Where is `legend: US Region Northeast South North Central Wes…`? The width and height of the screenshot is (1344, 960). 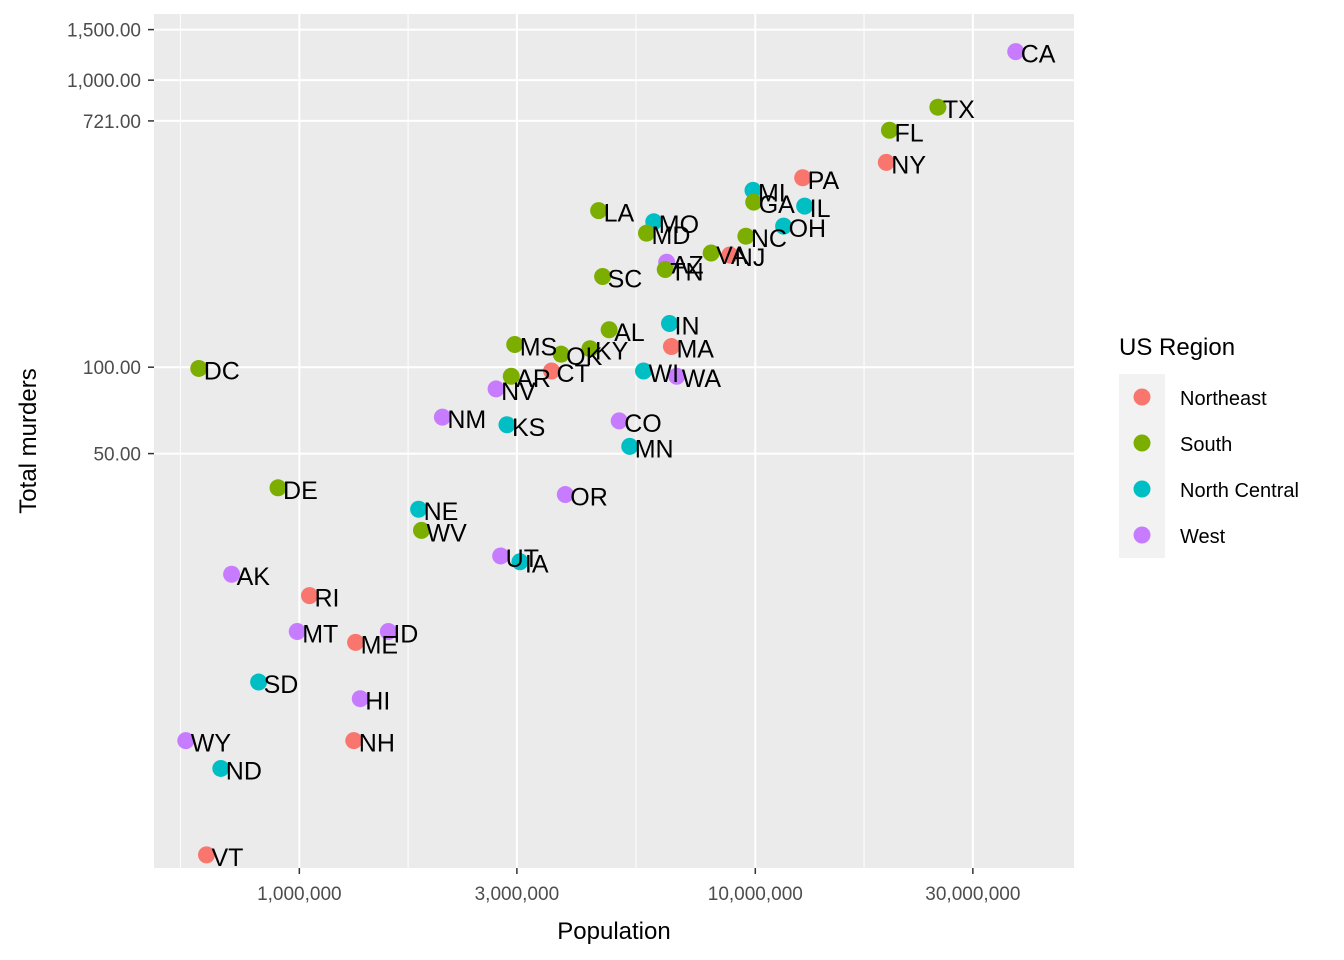 legend: US Region Northeast South North Central Wes… is located at coordinates (1209, 446).